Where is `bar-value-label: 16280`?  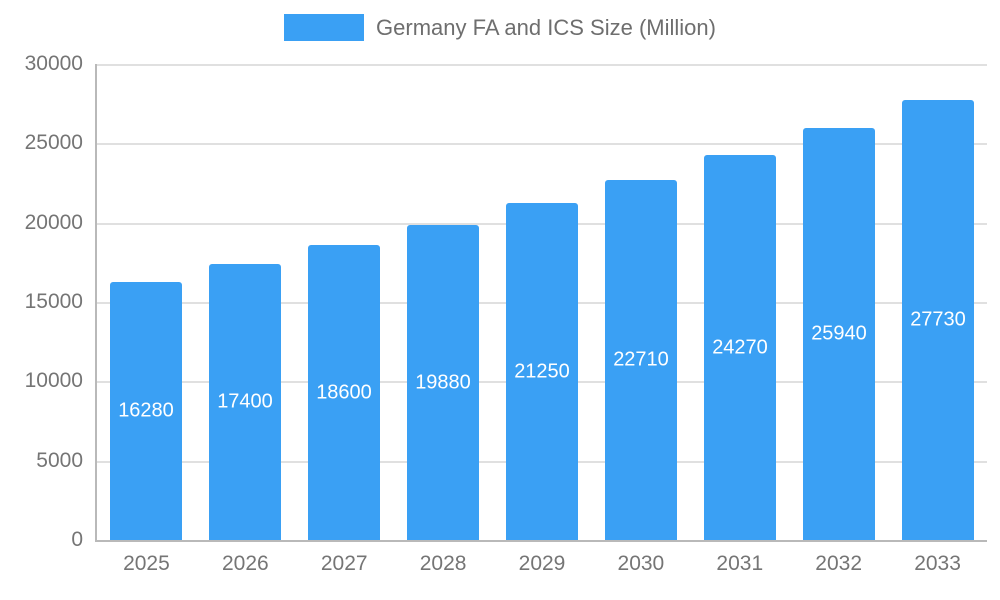 bar-value-label: 16280 is located at coordinates (146, 410).